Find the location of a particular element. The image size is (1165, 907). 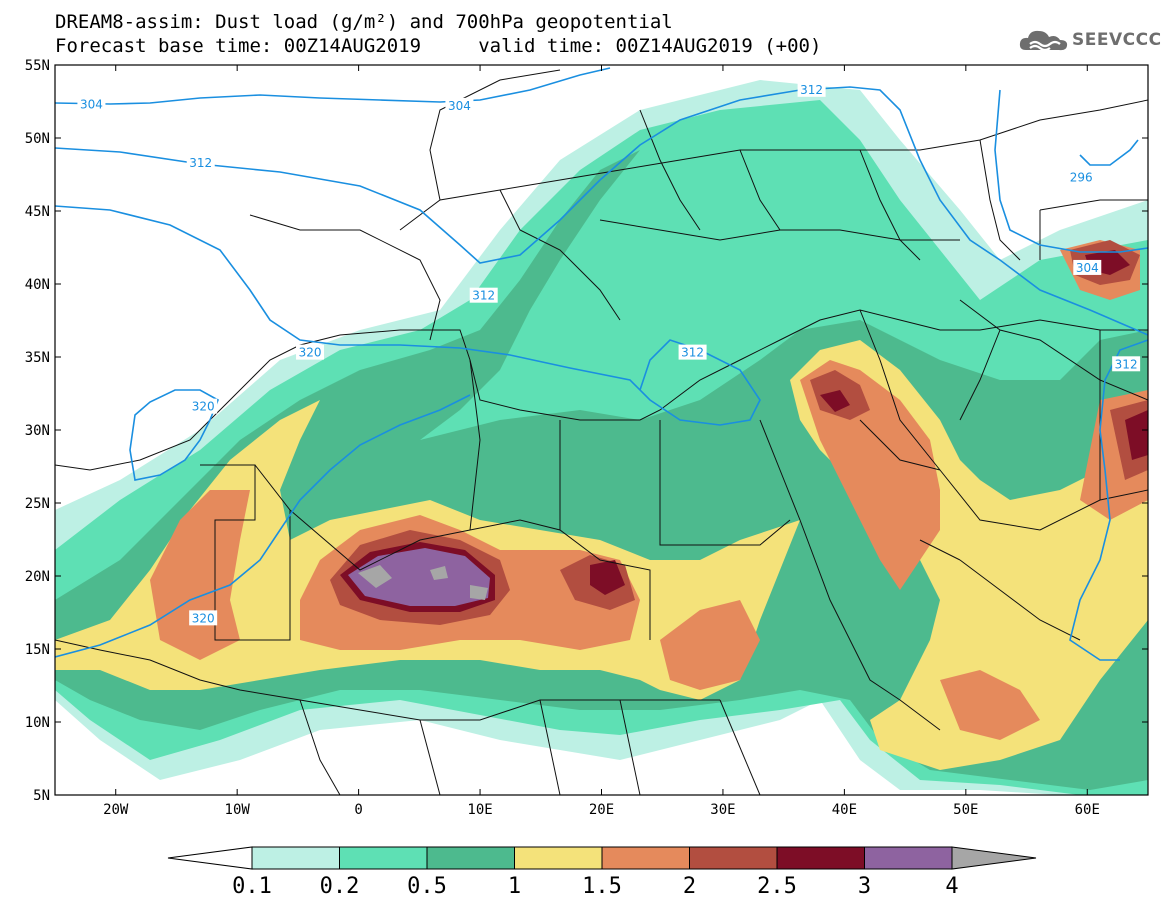

colorbar-level-label: 2.5 is located at coordinates (777, 886).